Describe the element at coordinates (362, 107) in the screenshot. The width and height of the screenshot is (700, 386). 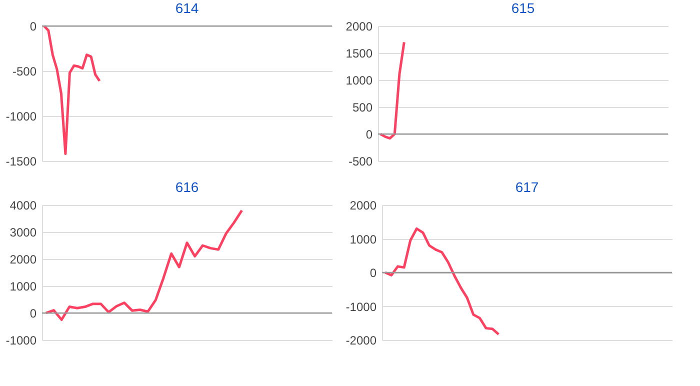
I see `y-tick-label: 500` at that location.